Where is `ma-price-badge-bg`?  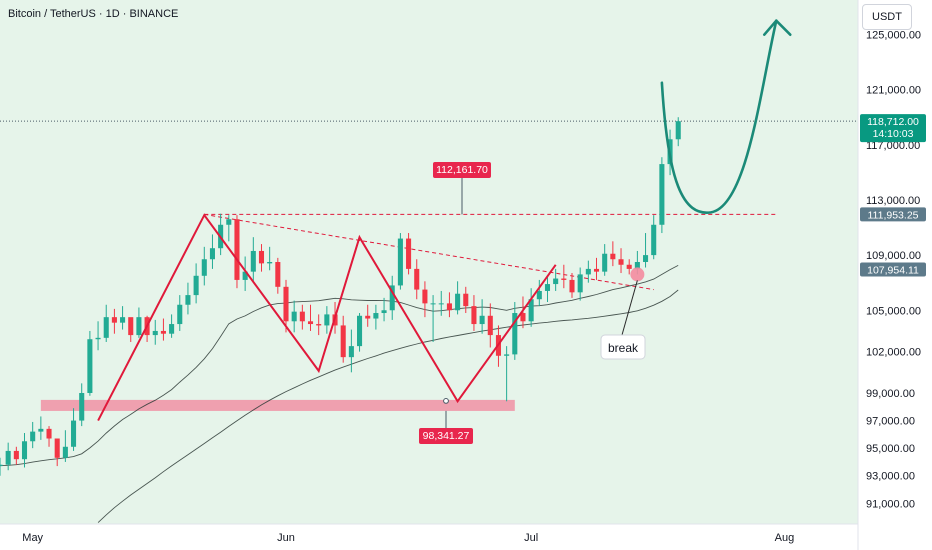
ma-price-badge-bg is located at coordinates (893, 269).